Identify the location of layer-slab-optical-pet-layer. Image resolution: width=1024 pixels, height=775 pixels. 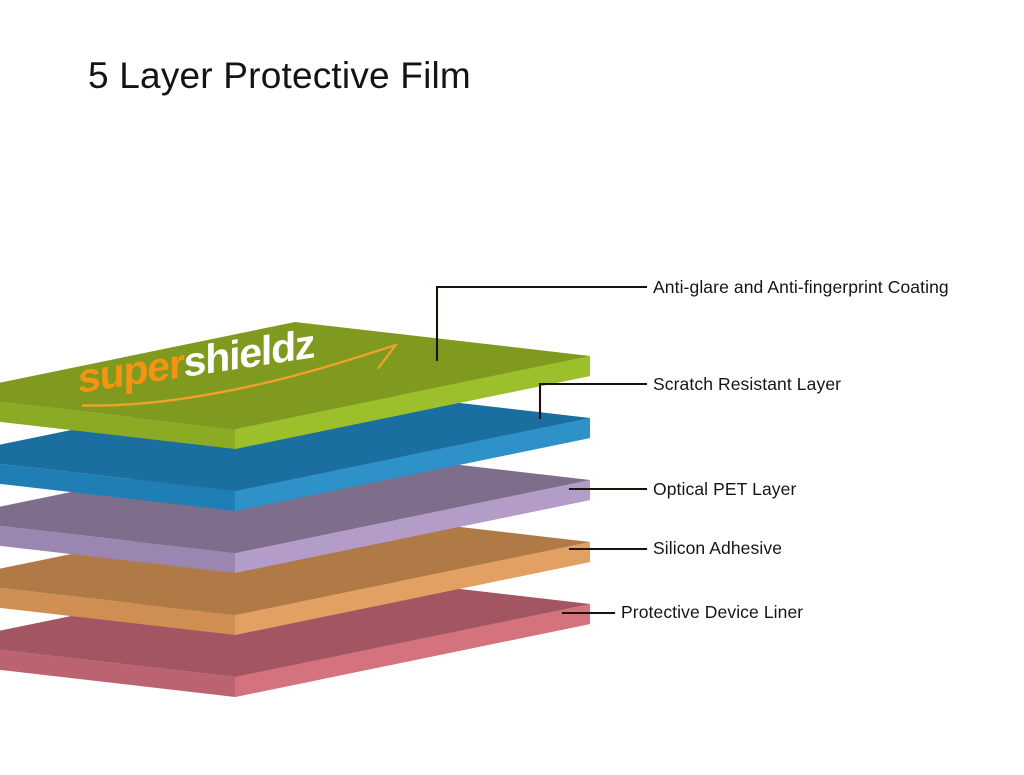
(295, 509).